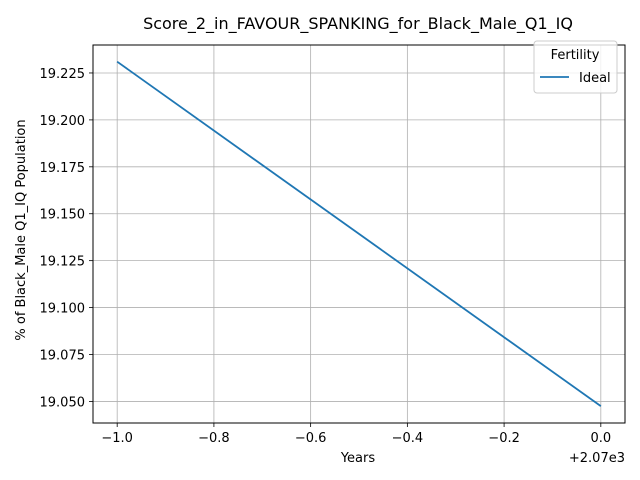 This screenshot has height=480, width=640. I want to click on legend-box, so click(575, 67).